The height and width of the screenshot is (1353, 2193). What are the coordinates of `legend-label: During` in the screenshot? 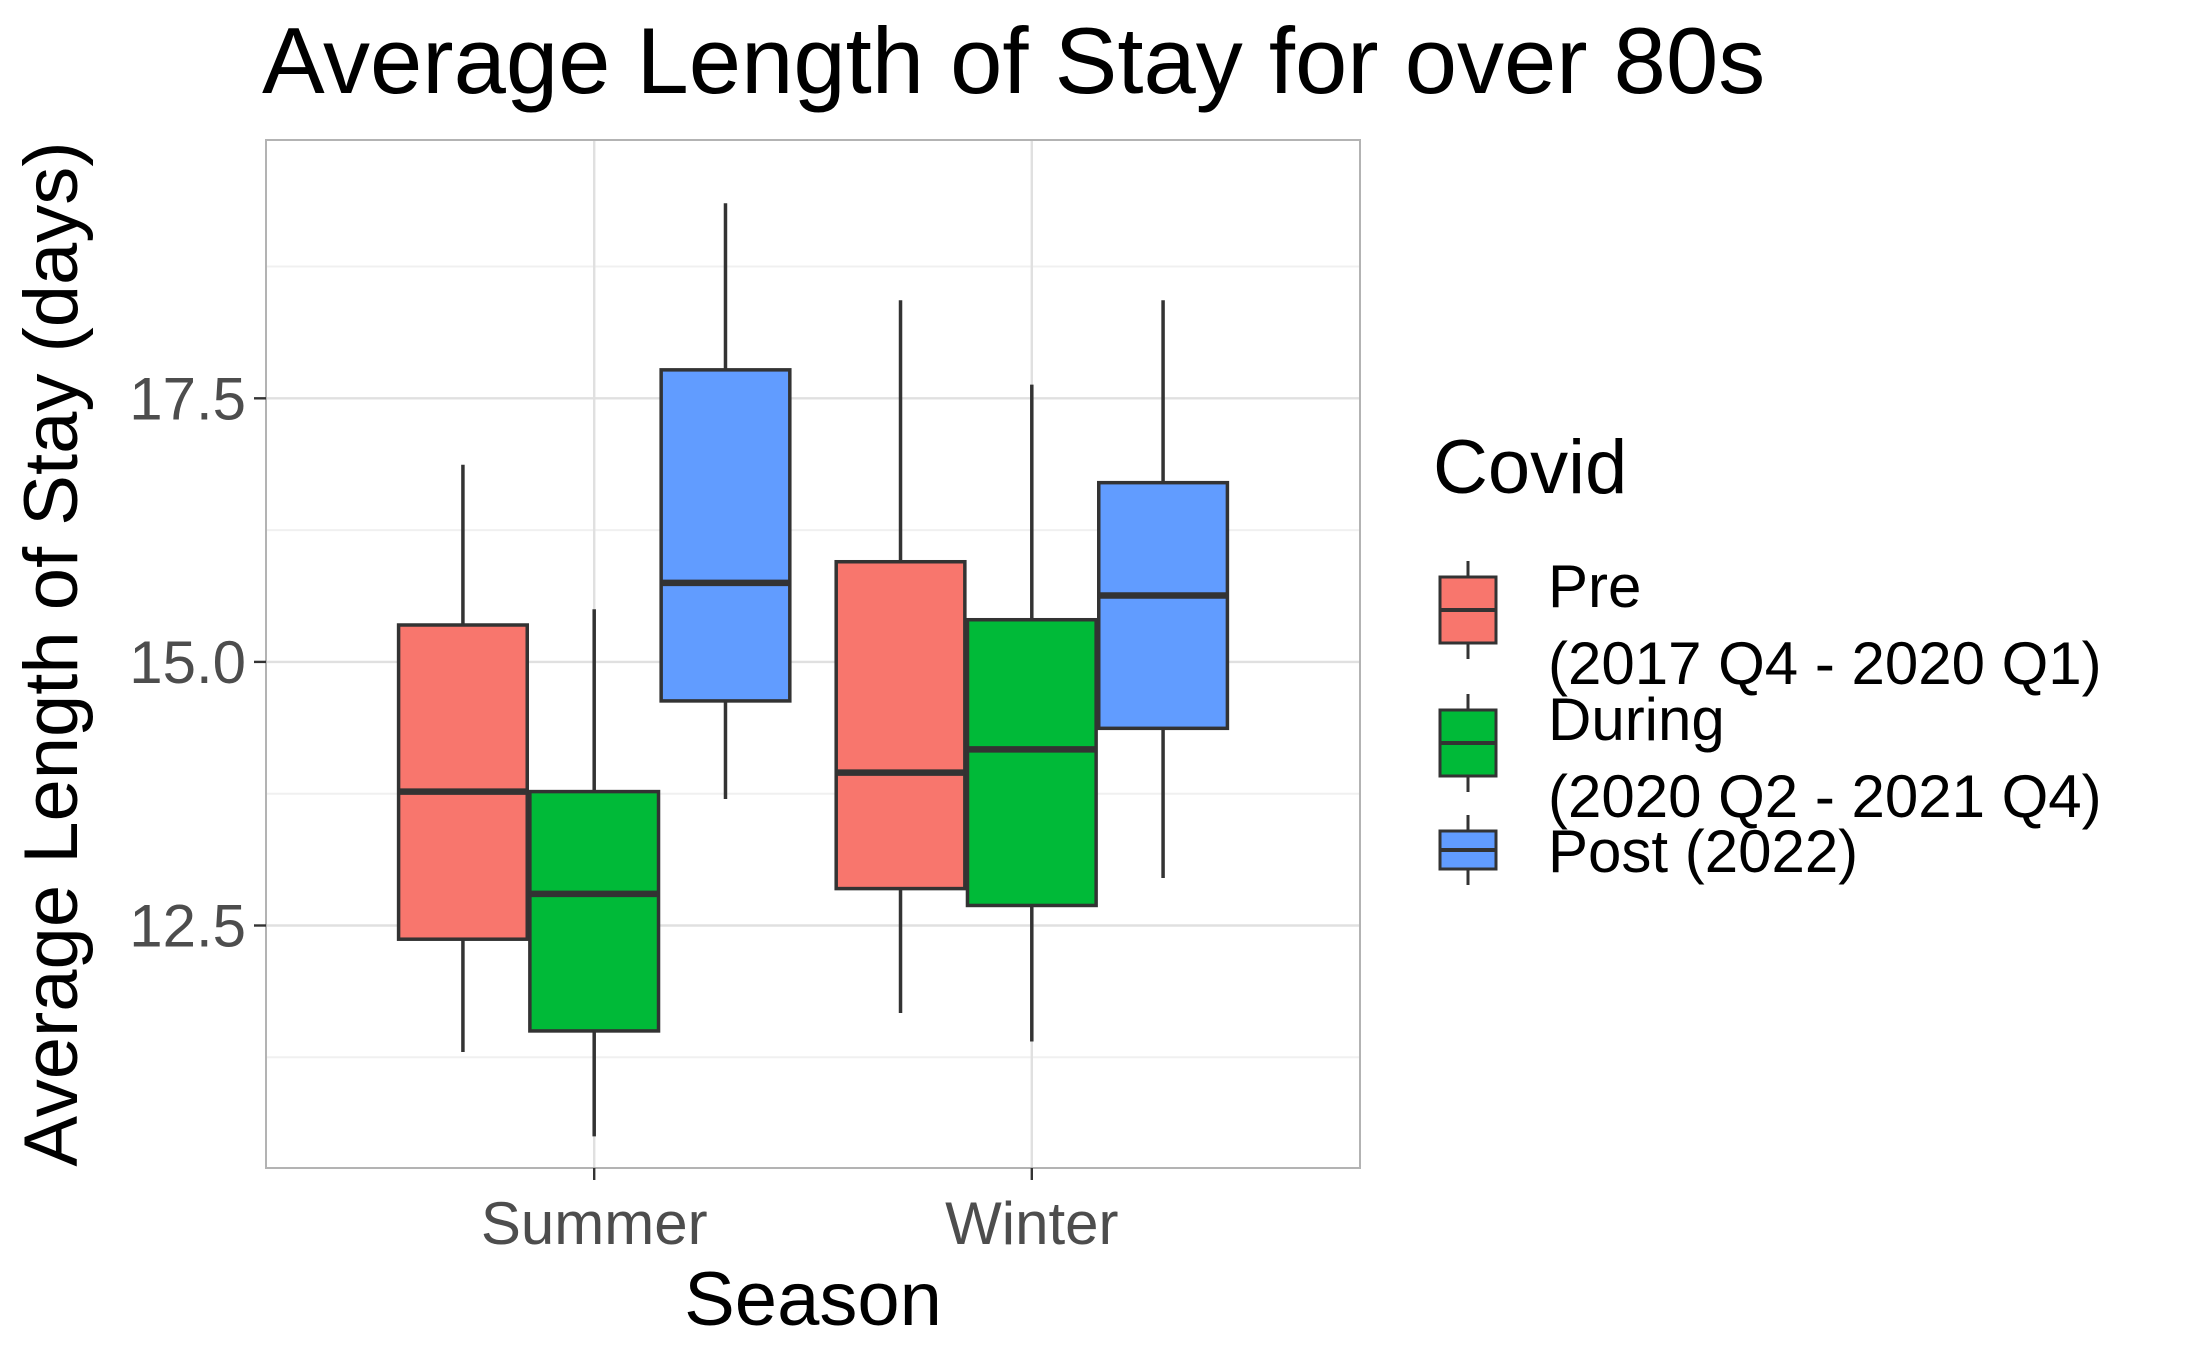 It's located at (1636, 719).